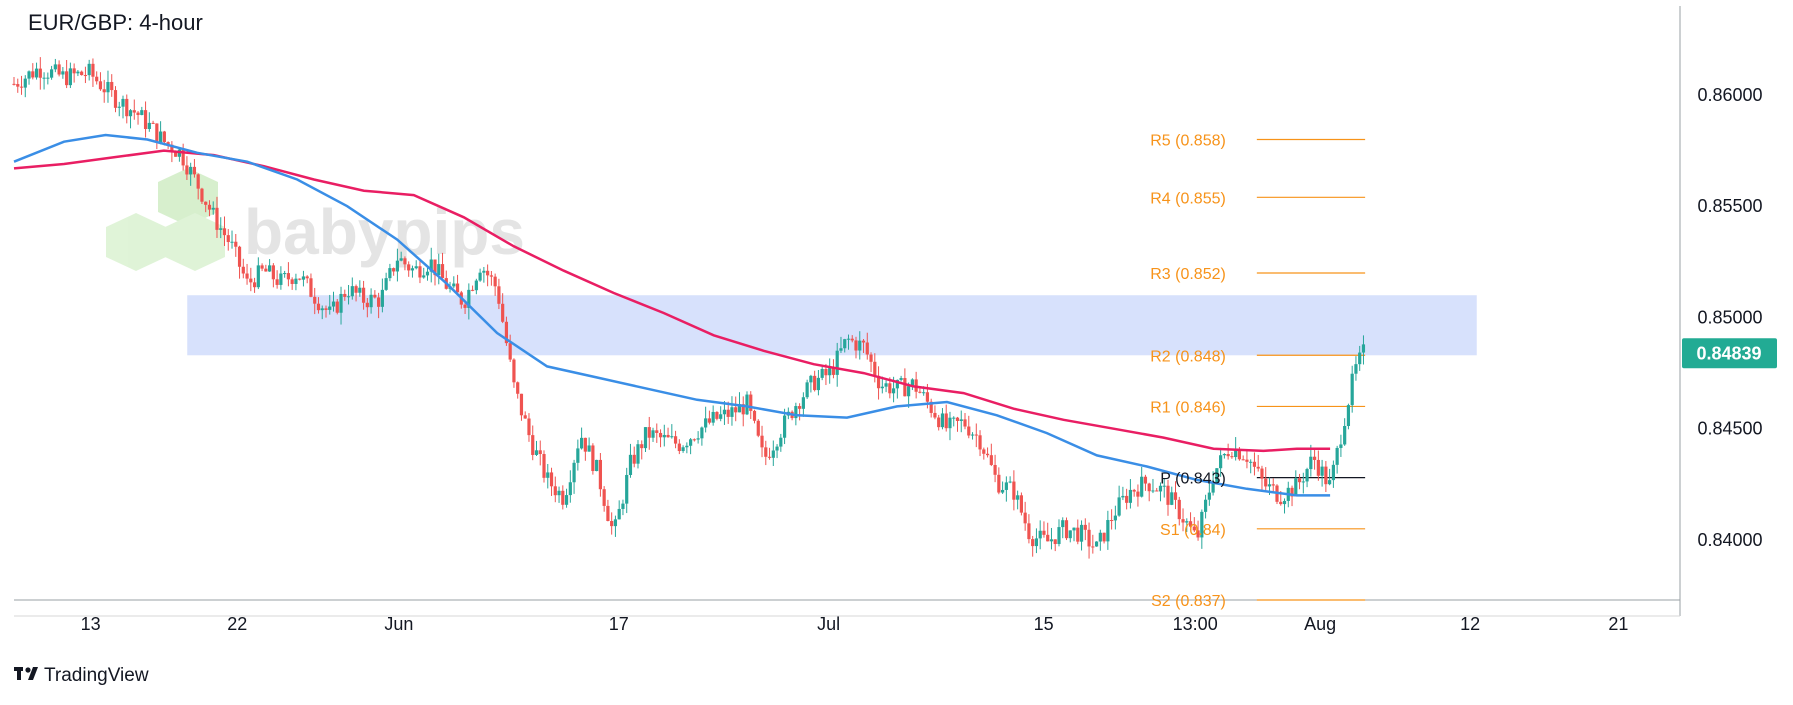 The height and width of the screenshot is (705, 1793). I want to click on watermark-hex-right, so click(195, 242).